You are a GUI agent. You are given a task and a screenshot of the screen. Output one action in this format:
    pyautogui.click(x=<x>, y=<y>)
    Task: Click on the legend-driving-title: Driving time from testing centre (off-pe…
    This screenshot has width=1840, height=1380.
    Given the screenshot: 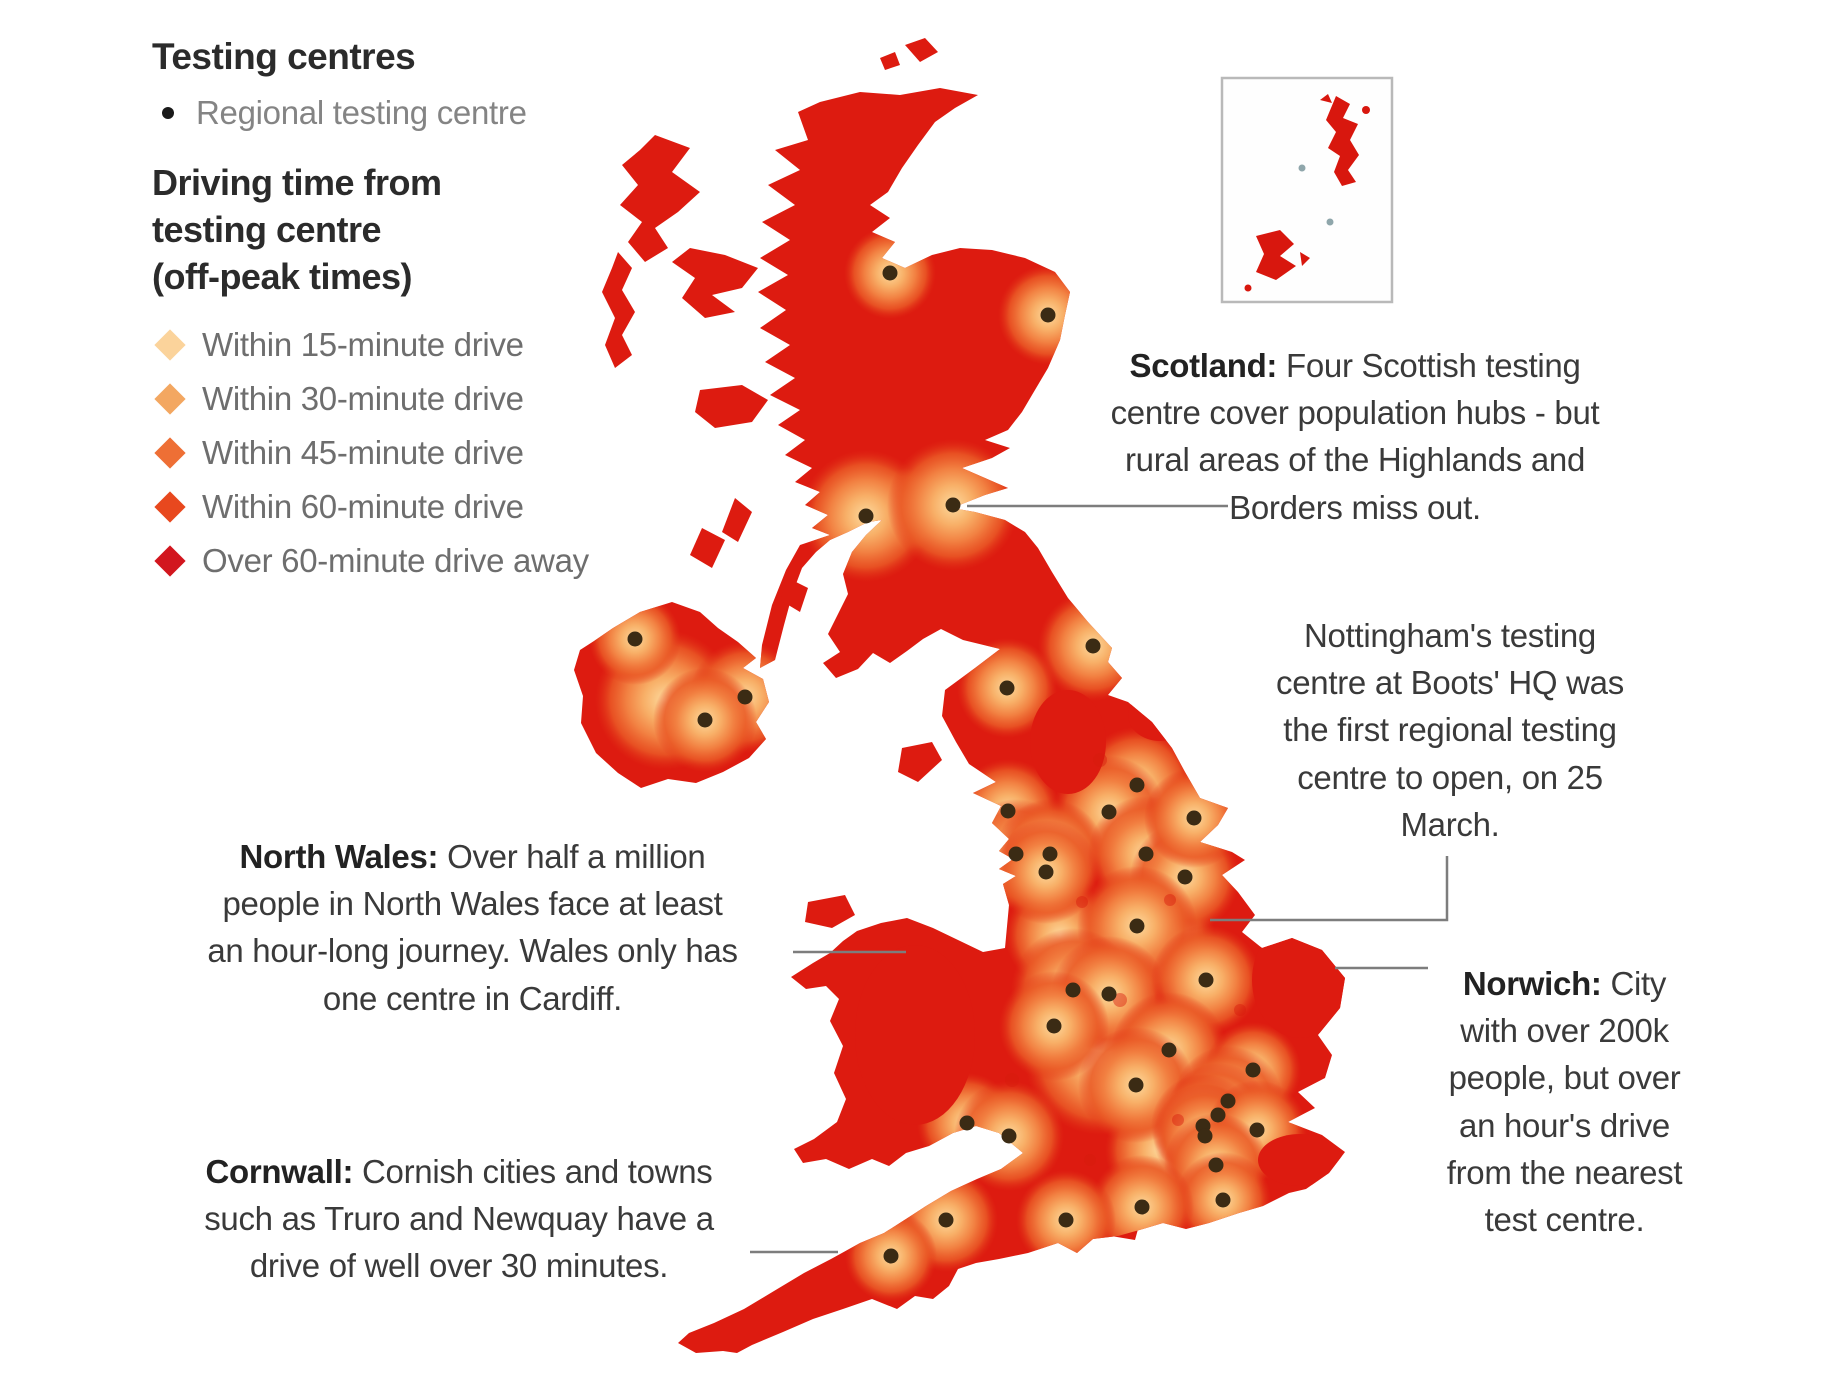 What is the action you would take?
    pyautogui.click(x=297, y=229)
    